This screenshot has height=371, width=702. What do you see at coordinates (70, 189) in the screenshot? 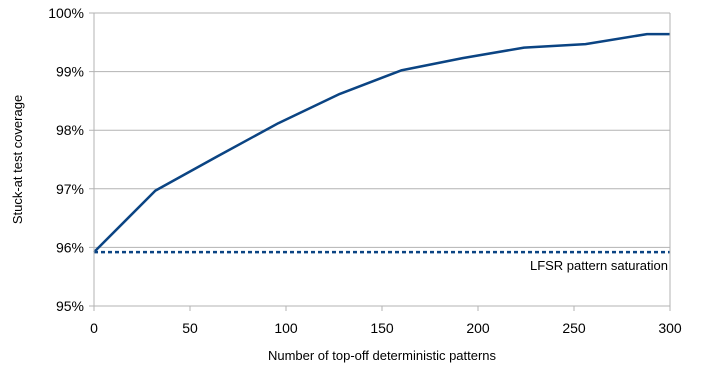
I see `y-tick-label: 97%` at bounding box center [70, 189].